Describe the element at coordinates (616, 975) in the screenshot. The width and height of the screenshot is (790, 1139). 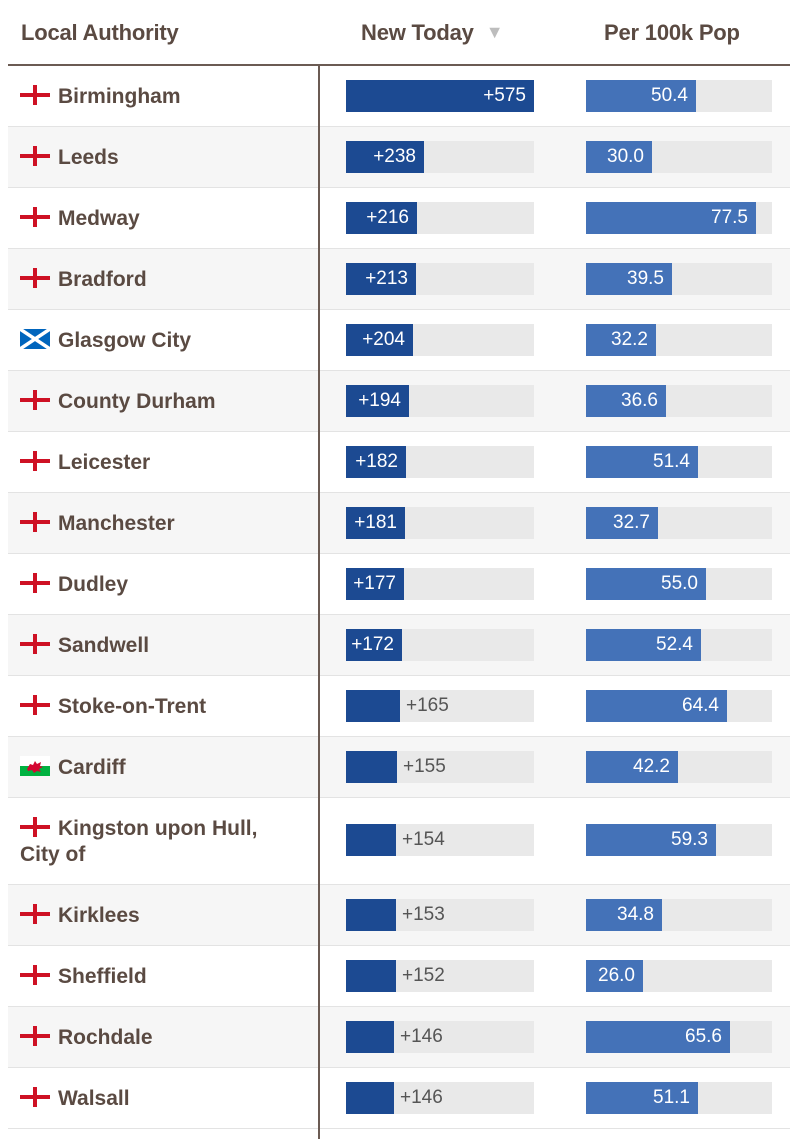
I see `per-100k-value: 26.0` at that location.